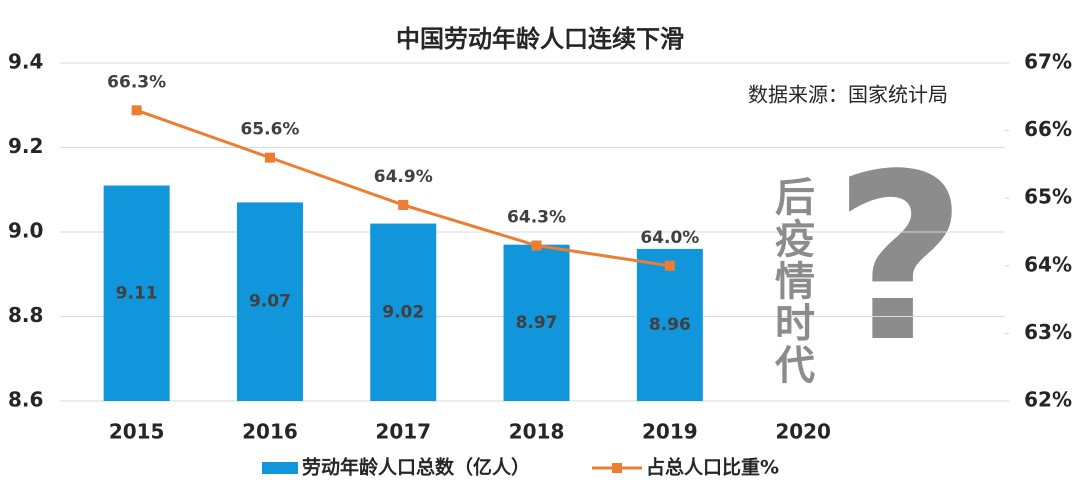 The height and width of the screenshot is (504, 1080). Describe the element at coordinates (25, 62) in the screenshot. I see `y-tick-label: 9.4` at that location.